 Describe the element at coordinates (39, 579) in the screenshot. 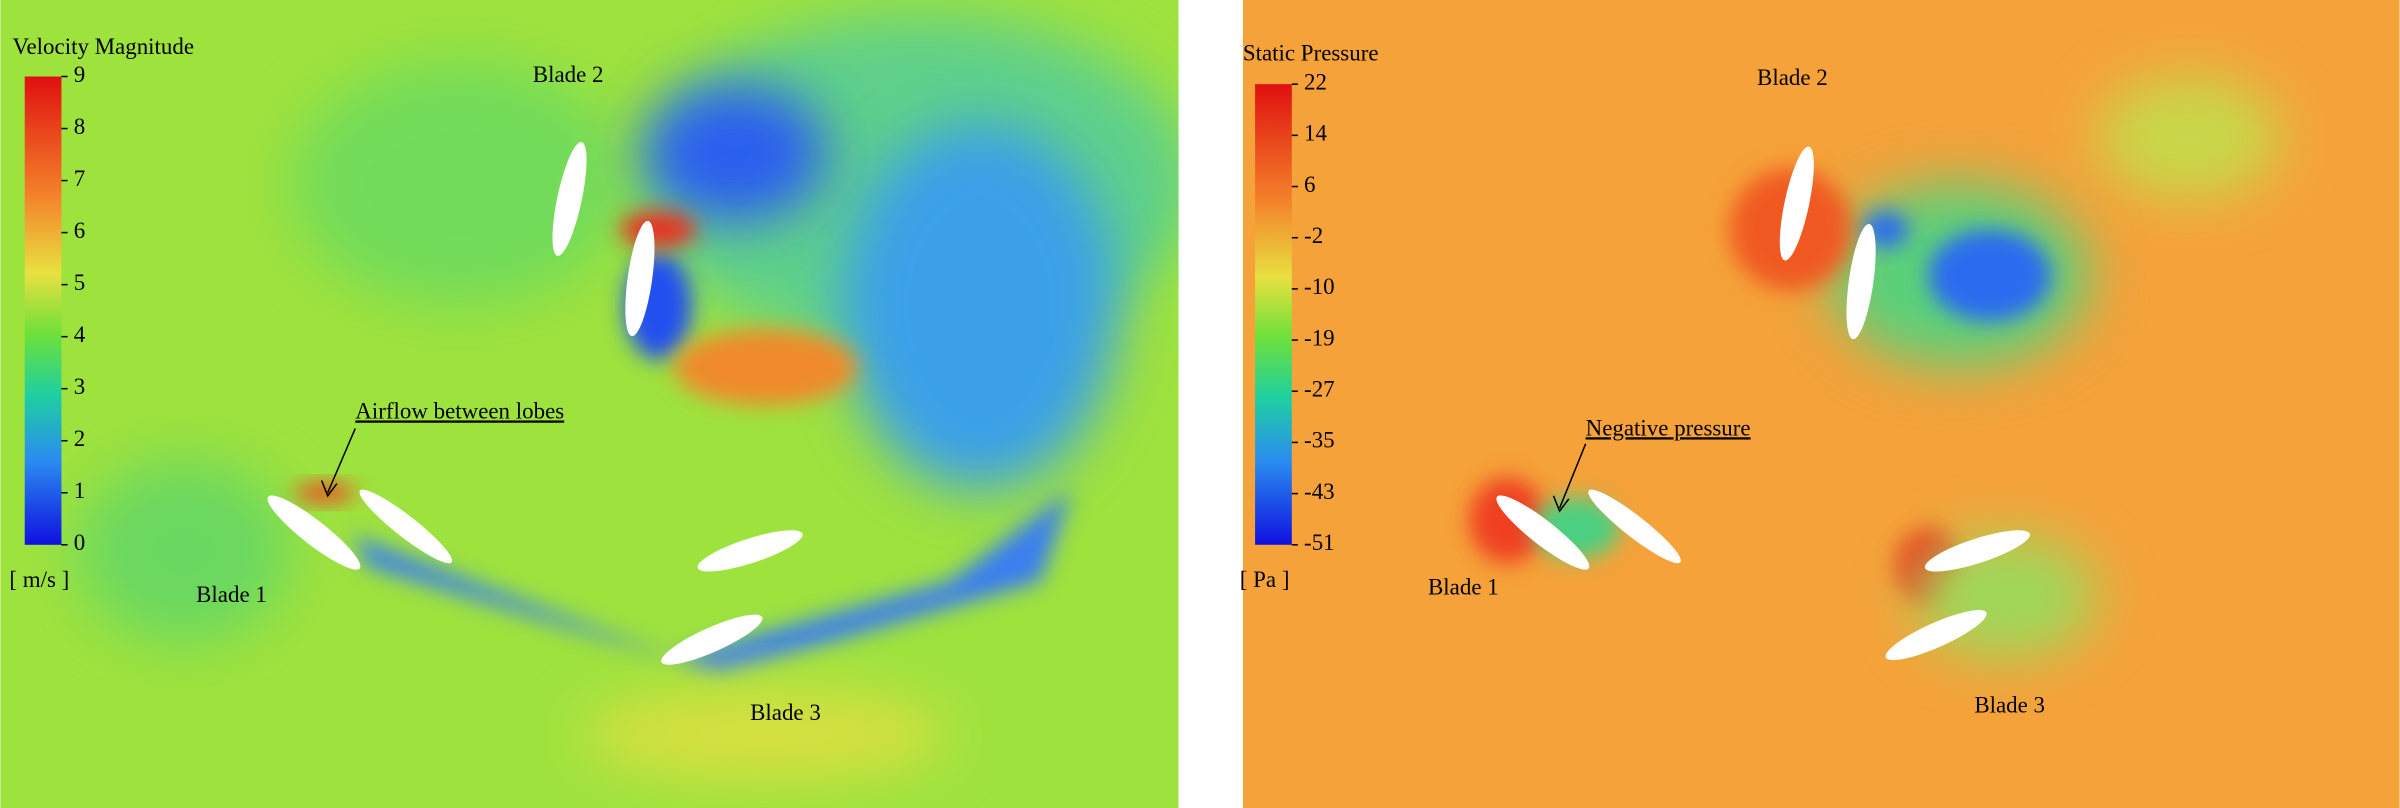

I see `colorbar-unit: [ m/s ]` at that location.